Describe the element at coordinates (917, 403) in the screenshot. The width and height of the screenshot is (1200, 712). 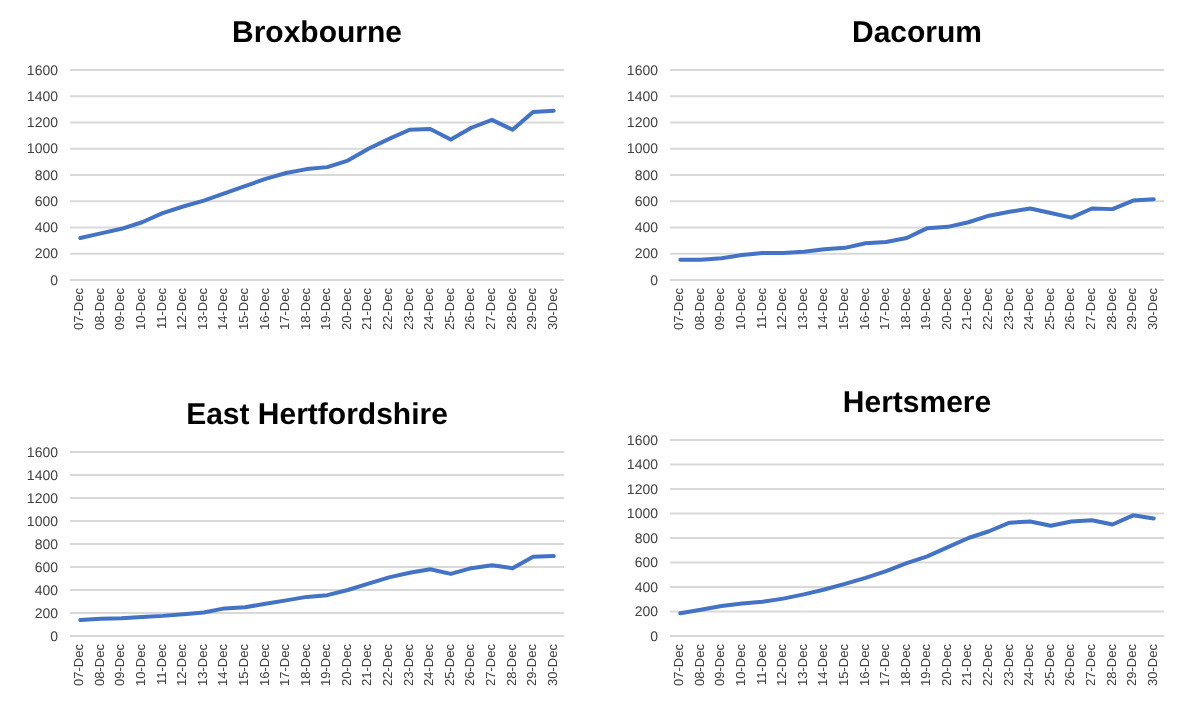
I see `chart-title: Hertsmere` at that location.